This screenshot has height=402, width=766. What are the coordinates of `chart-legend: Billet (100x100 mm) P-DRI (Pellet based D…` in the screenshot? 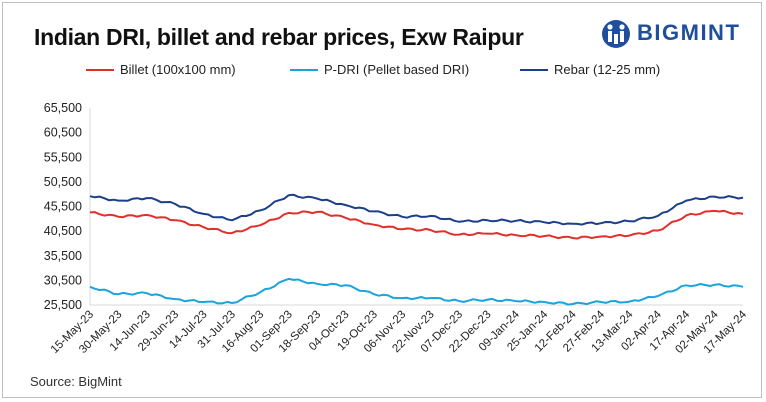 It's located at (383, 72).